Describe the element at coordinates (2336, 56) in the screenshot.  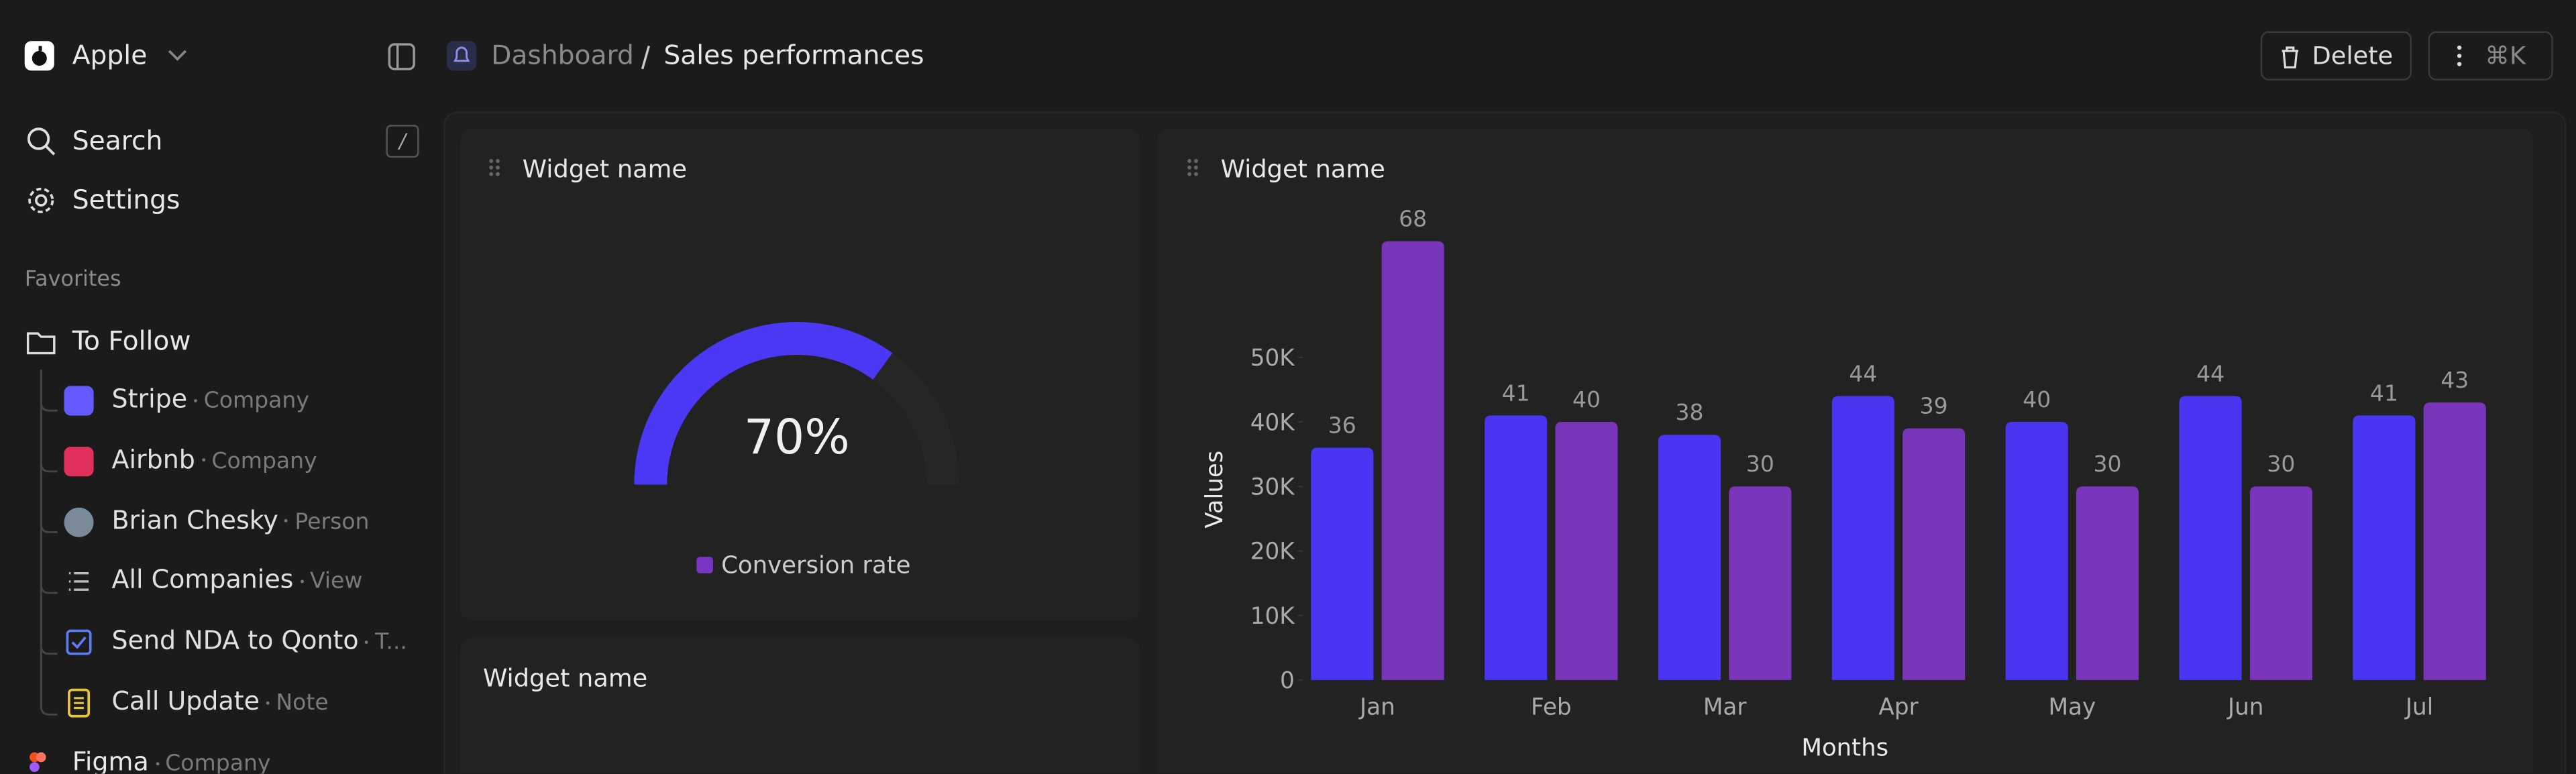
I see `delete-button: Delete` at that location.